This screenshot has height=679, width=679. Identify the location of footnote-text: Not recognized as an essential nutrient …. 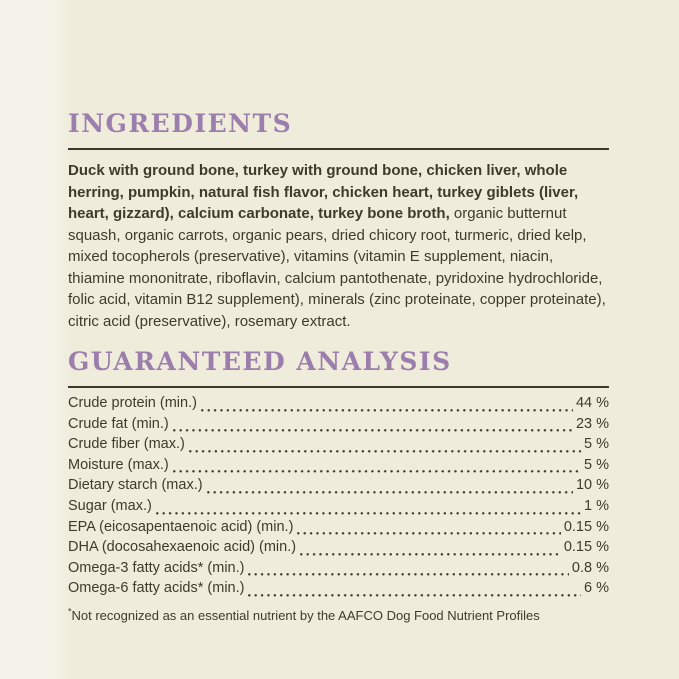
(305, 615).